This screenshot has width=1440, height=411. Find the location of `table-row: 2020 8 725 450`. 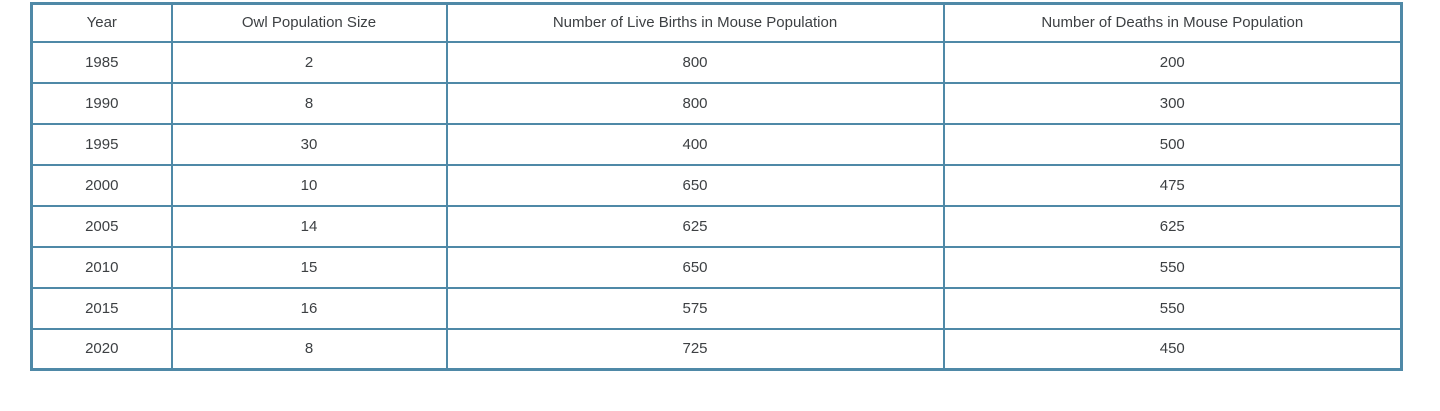

table-row: 2020 8 725 450 is located at coordinates (716, 349).